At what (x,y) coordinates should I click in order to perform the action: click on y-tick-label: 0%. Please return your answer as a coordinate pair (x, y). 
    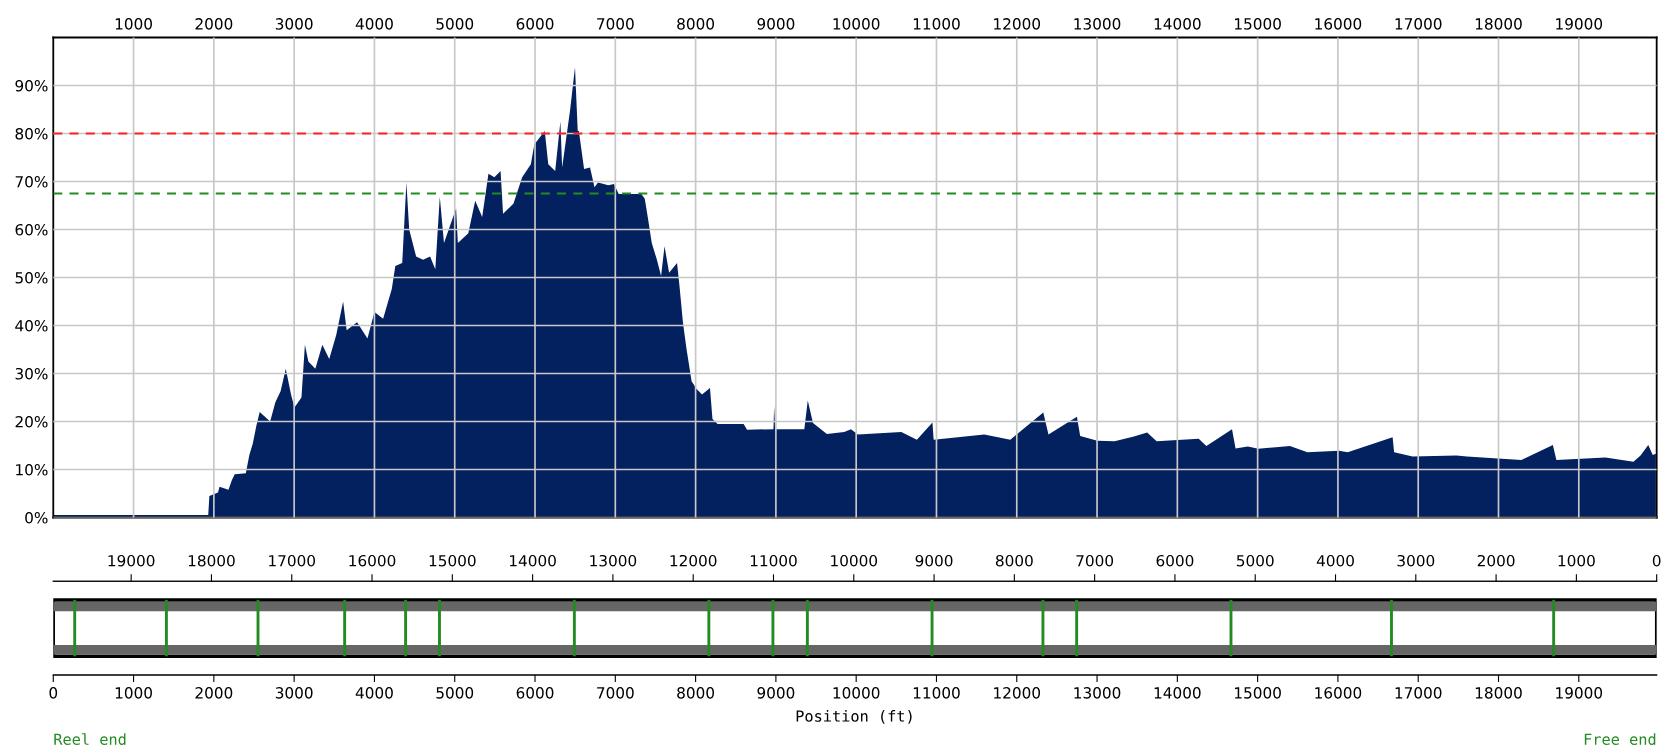
    Looking at the image, I should click on (36, 517).